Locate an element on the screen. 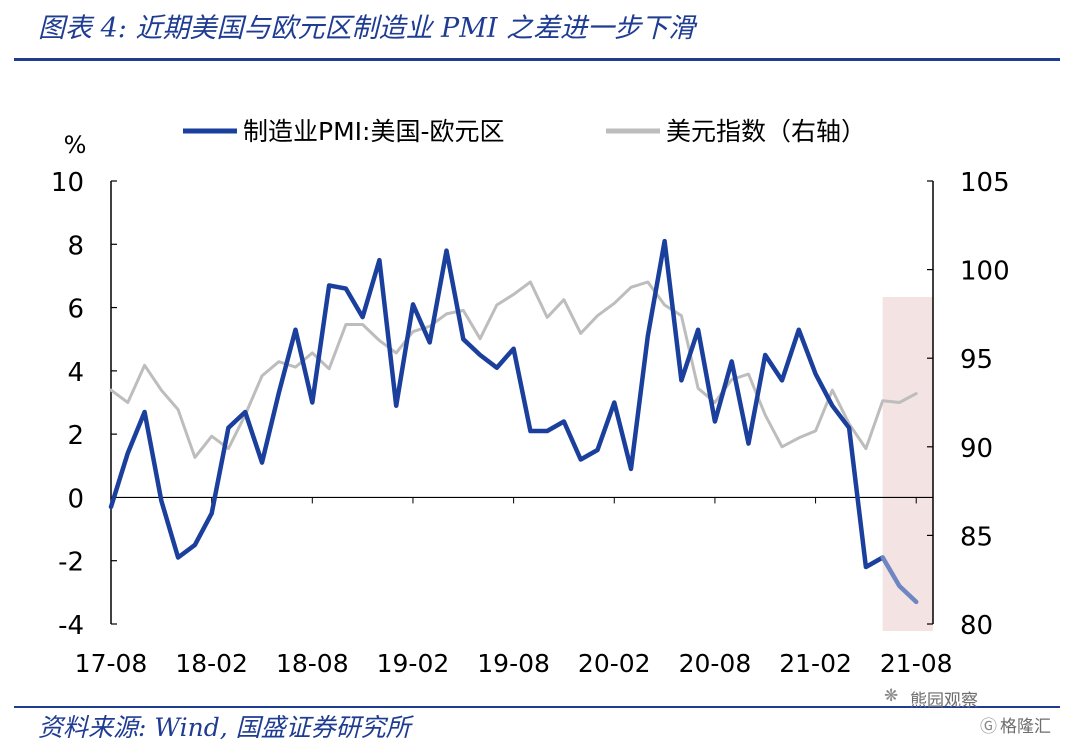 The height and width of the screenshot is (747, 1066). watermark-line2: 格隆汇 is located at coordinates (1025, 727).